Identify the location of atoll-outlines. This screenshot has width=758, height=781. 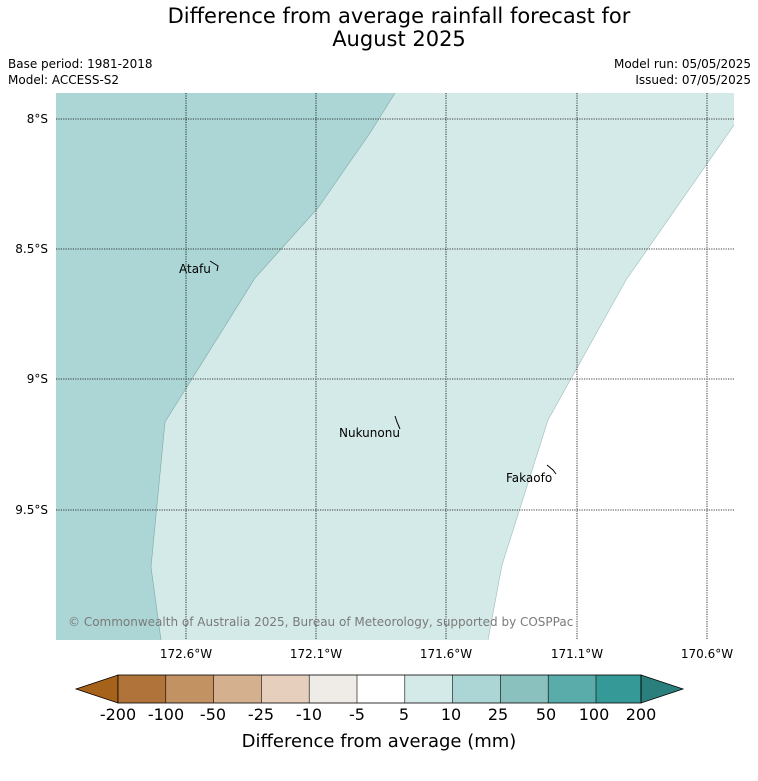
(383, 367).